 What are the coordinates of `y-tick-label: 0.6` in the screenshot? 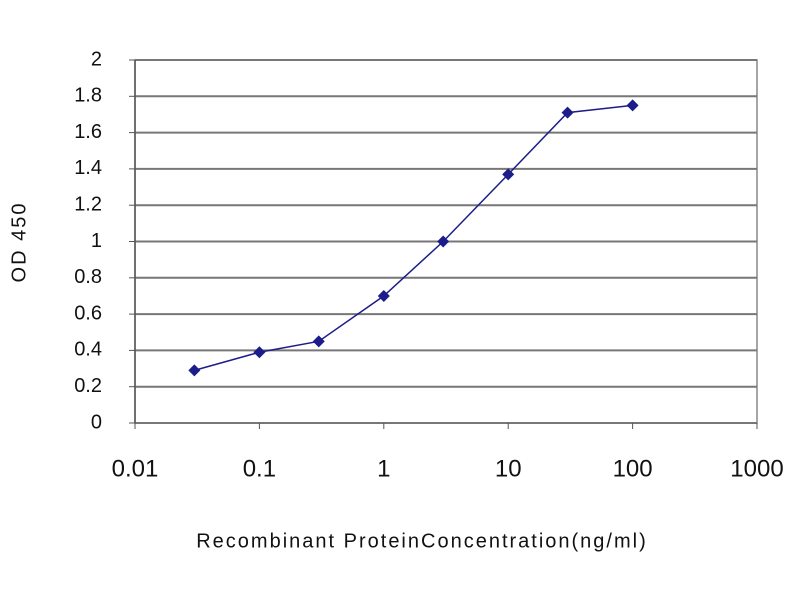 It's located at (88, 313).